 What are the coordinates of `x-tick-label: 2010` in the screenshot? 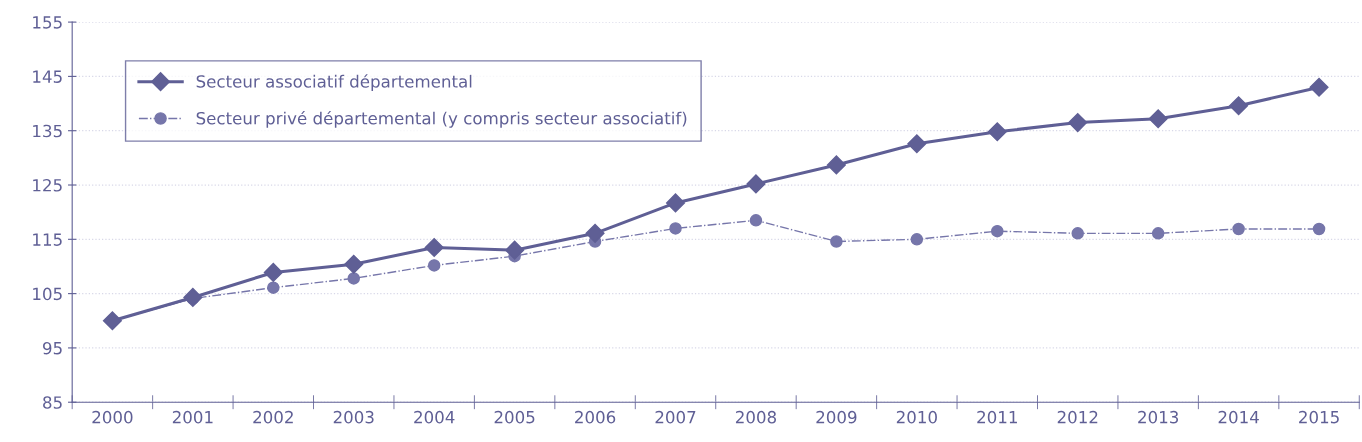 It's located at (916, 417).